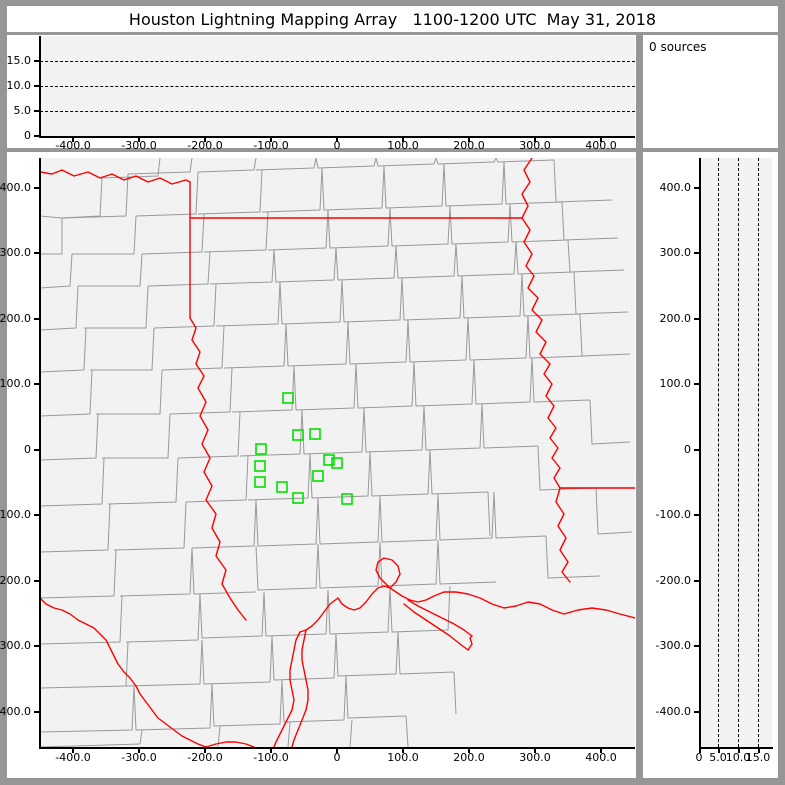  I want to click on map-x-ticklabel-200: 200.0, so click(469, 757).